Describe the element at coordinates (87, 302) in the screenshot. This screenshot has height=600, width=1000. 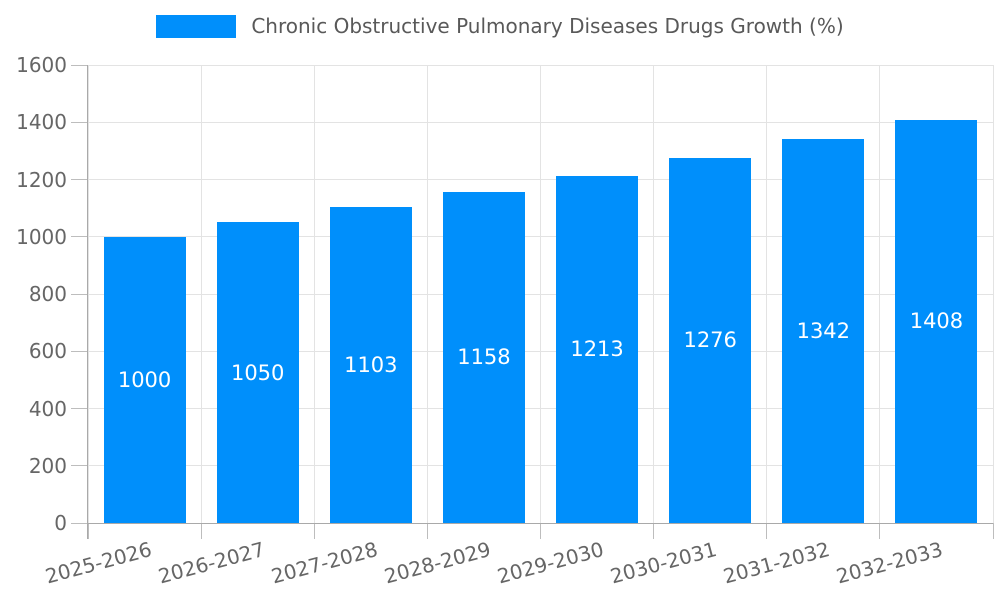
I see `y-axis-line` at that location.